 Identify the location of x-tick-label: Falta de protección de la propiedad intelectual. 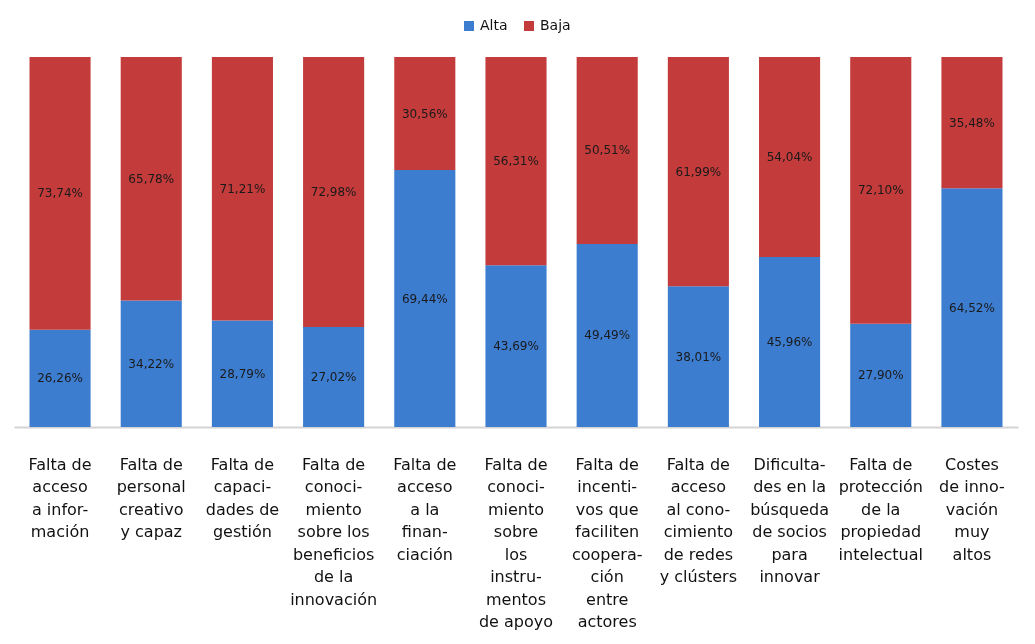
(880, 509).